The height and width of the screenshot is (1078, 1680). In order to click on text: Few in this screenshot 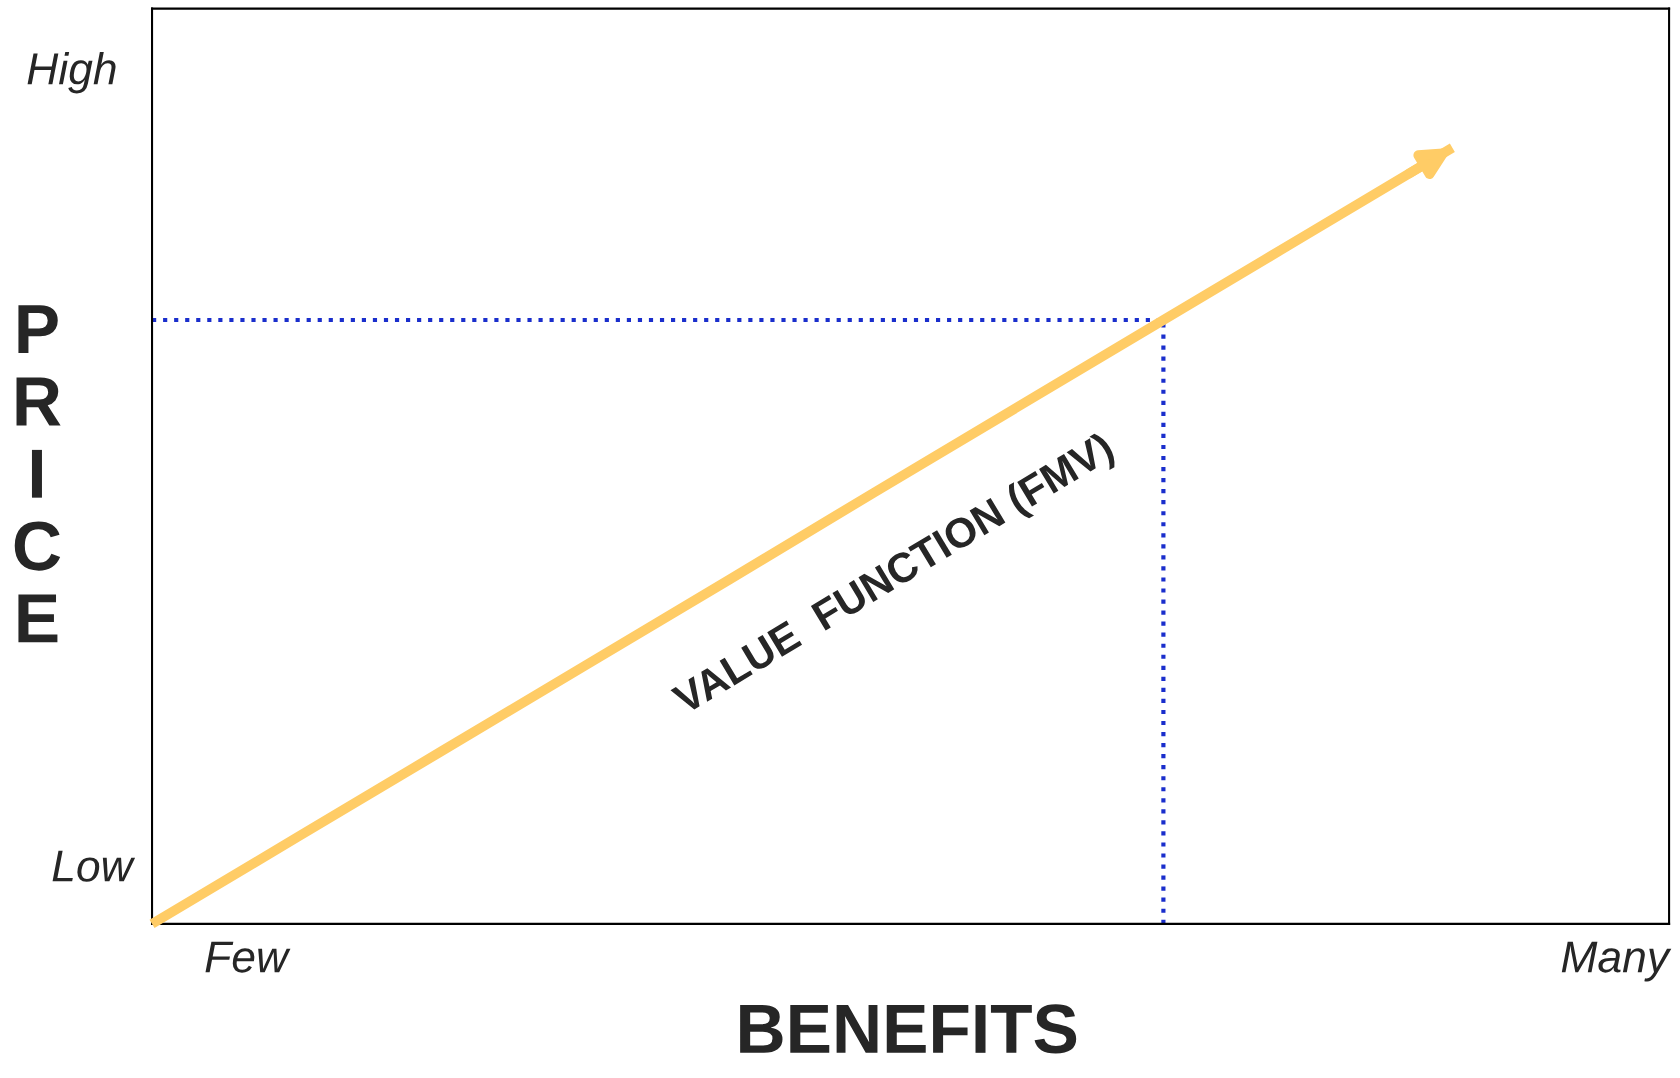, I will do `click(248, 957)`.